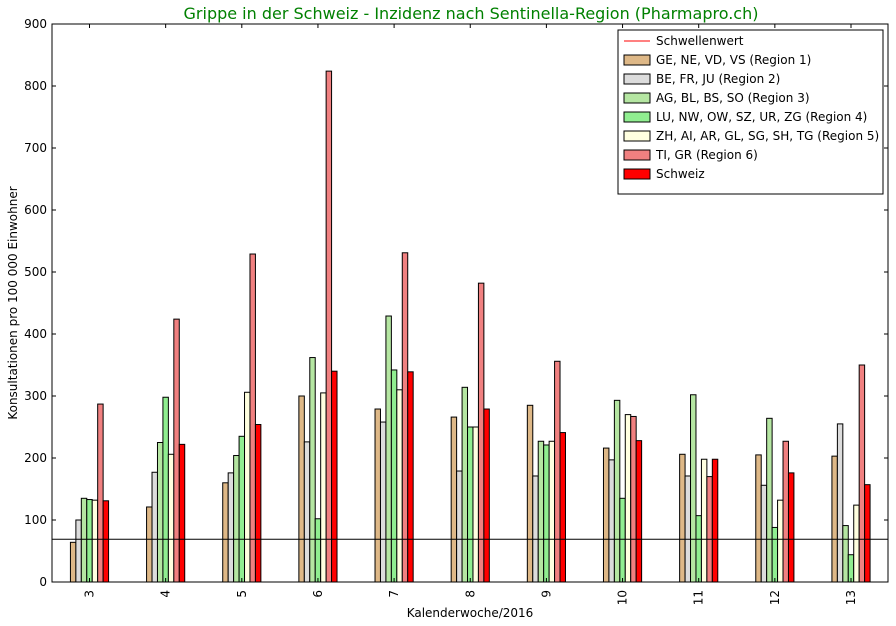 This screenshot has height=626, width=896. I want to click on y-tick-label: 200, so click(35, 458).